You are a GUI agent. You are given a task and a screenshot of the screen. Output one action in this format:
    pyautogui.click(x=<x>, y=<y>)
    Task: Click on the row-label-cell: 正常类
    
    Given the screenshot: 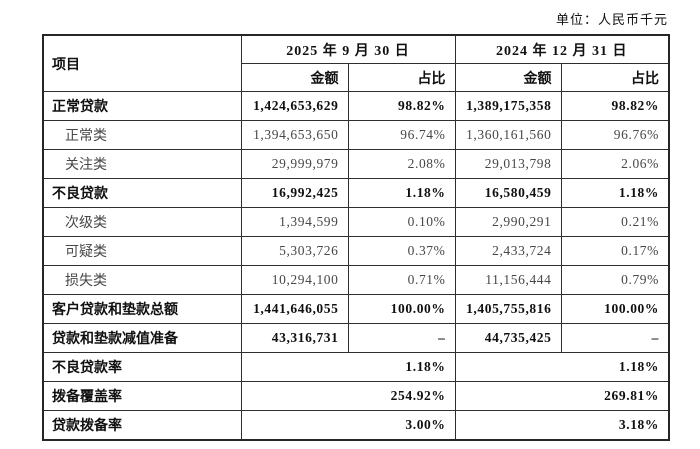 What is the action you would take?
    pyautogui.click(x=142, y=135)
    